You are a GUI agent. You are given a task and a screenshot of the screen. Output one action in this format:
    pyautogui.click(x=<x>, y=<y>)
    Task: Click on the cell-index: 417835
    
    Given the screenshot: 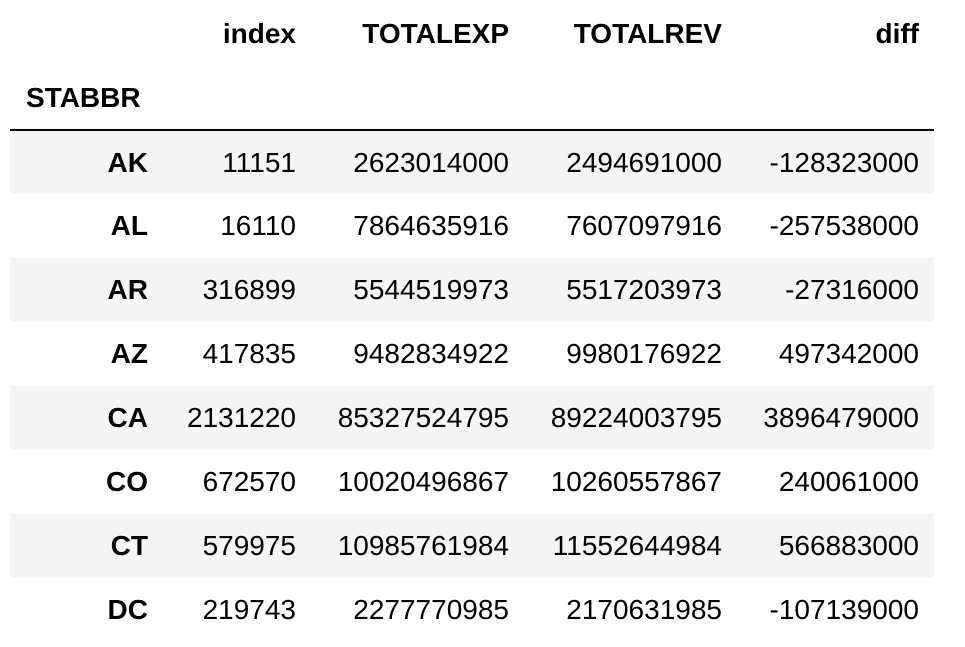 What is the action you would take?
    pyautogui.click(x=249, y=353)
    